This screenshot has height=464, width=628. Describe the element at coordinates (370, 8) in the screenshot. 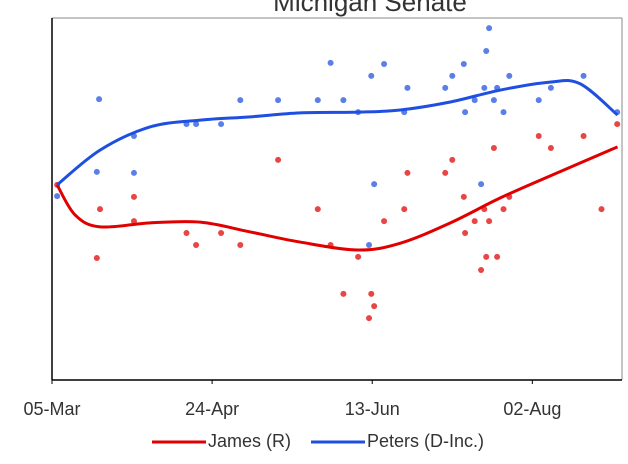

I see `chart-title: Michigan Senate` at that location.